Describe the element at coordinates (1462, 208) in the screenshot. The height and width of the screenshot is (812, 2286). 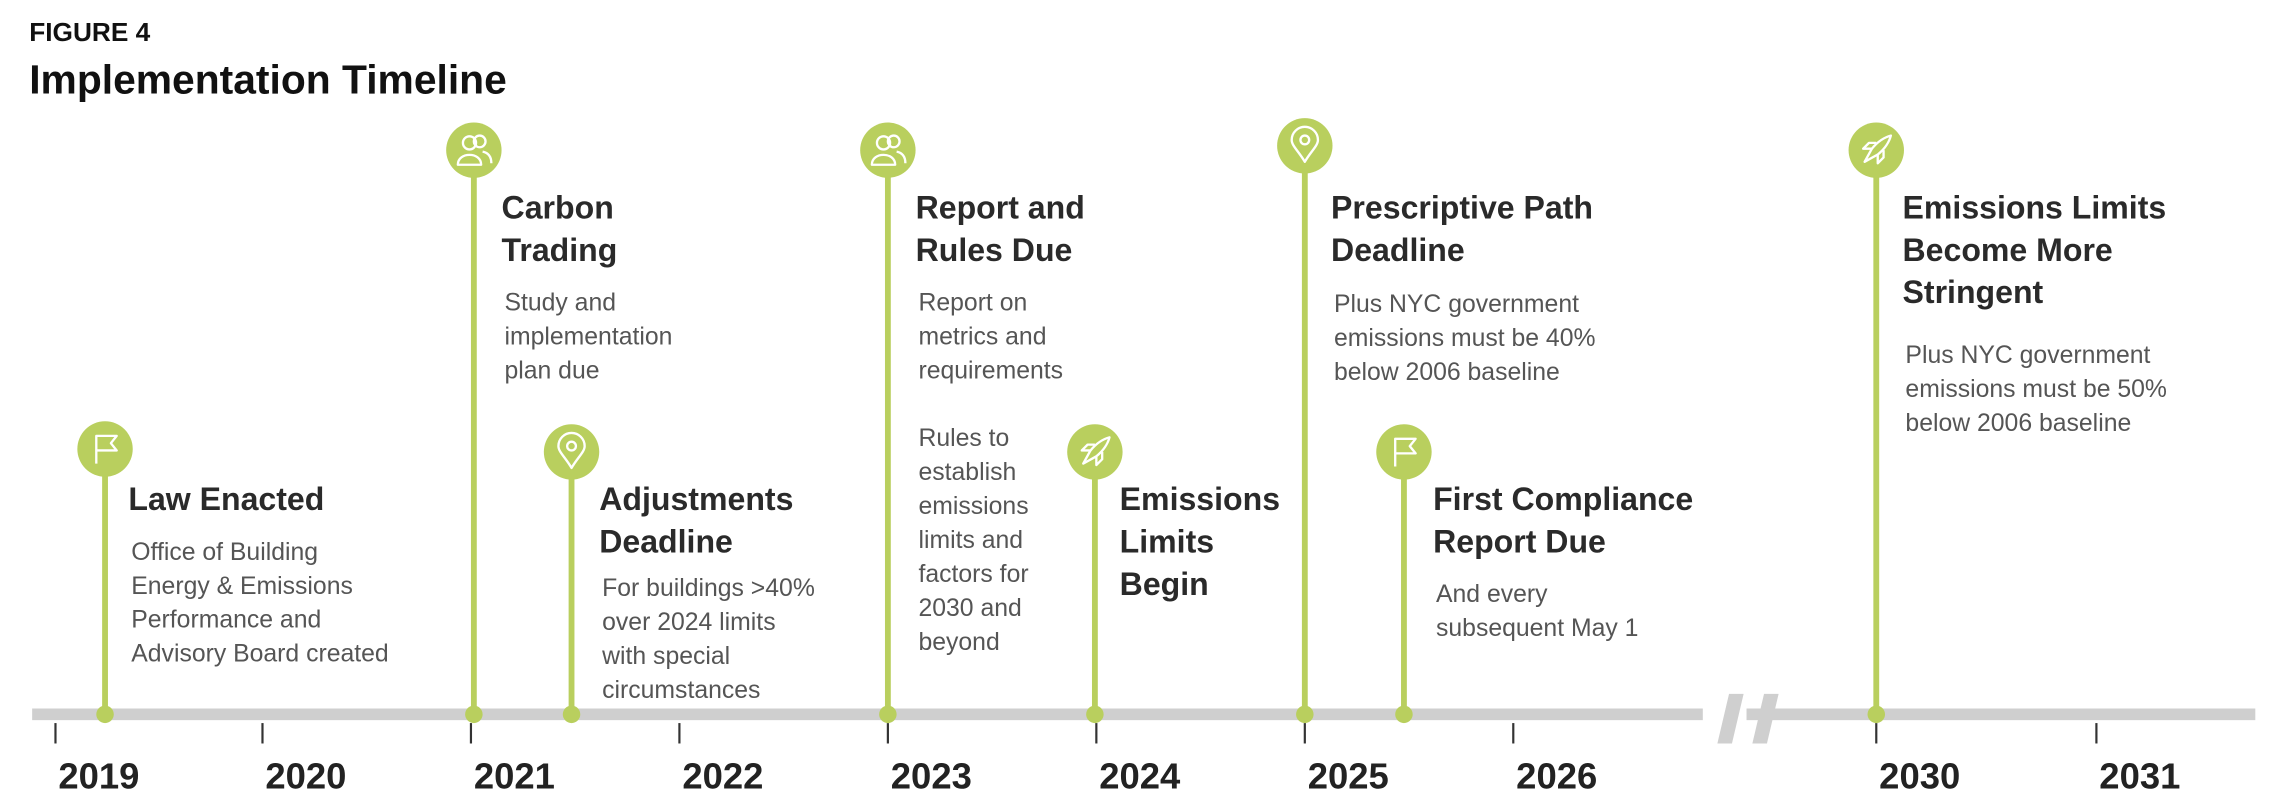
I see `event-title: Prescriptive Path` at that location.